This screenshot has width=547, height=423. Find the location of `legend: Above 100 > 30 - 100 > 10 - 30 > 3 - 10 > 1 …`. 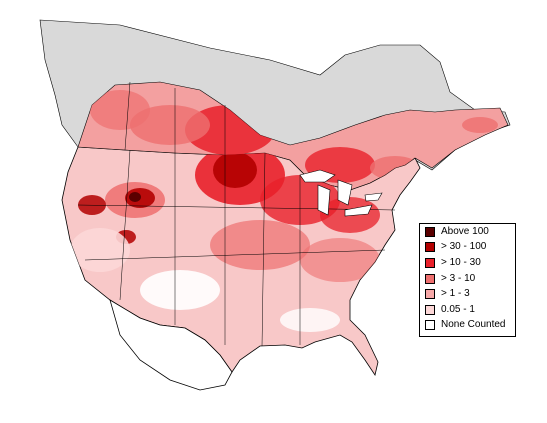

legend: Above 100 > 30 - 100 > 10 - 30 > 3 - 10 > 1 … is located at coordinates (467, 280).